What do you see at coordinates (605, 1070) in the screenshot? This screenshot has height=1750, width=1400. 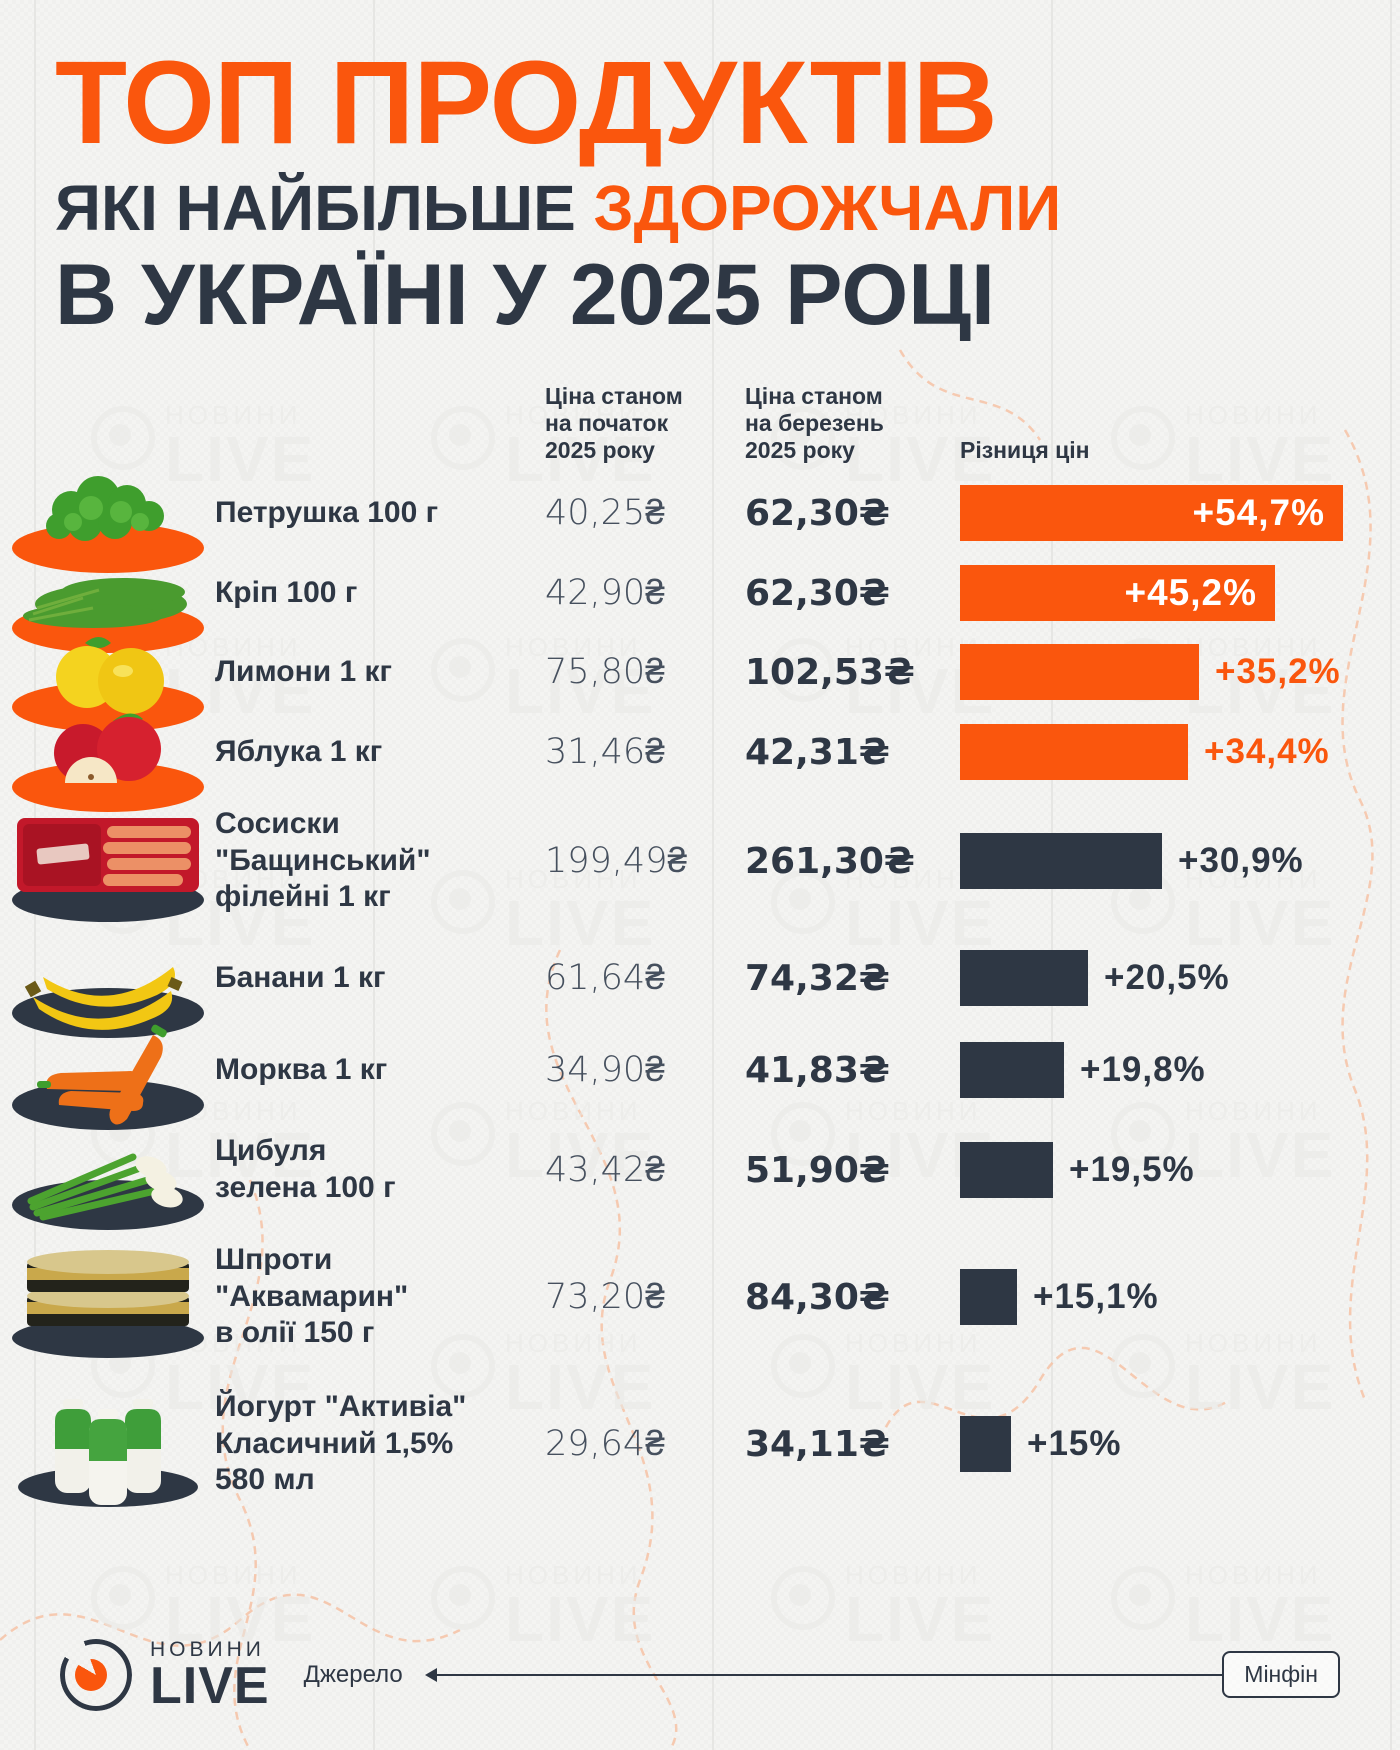 I see `price-start-value: 34,90₴` at bounding box center [605, 1070].